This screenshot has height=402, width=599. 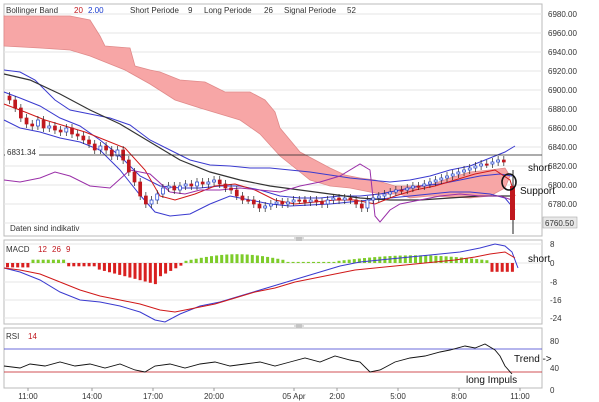 I want to click on bollinger-p1: 20, so click(x=78, y=10).